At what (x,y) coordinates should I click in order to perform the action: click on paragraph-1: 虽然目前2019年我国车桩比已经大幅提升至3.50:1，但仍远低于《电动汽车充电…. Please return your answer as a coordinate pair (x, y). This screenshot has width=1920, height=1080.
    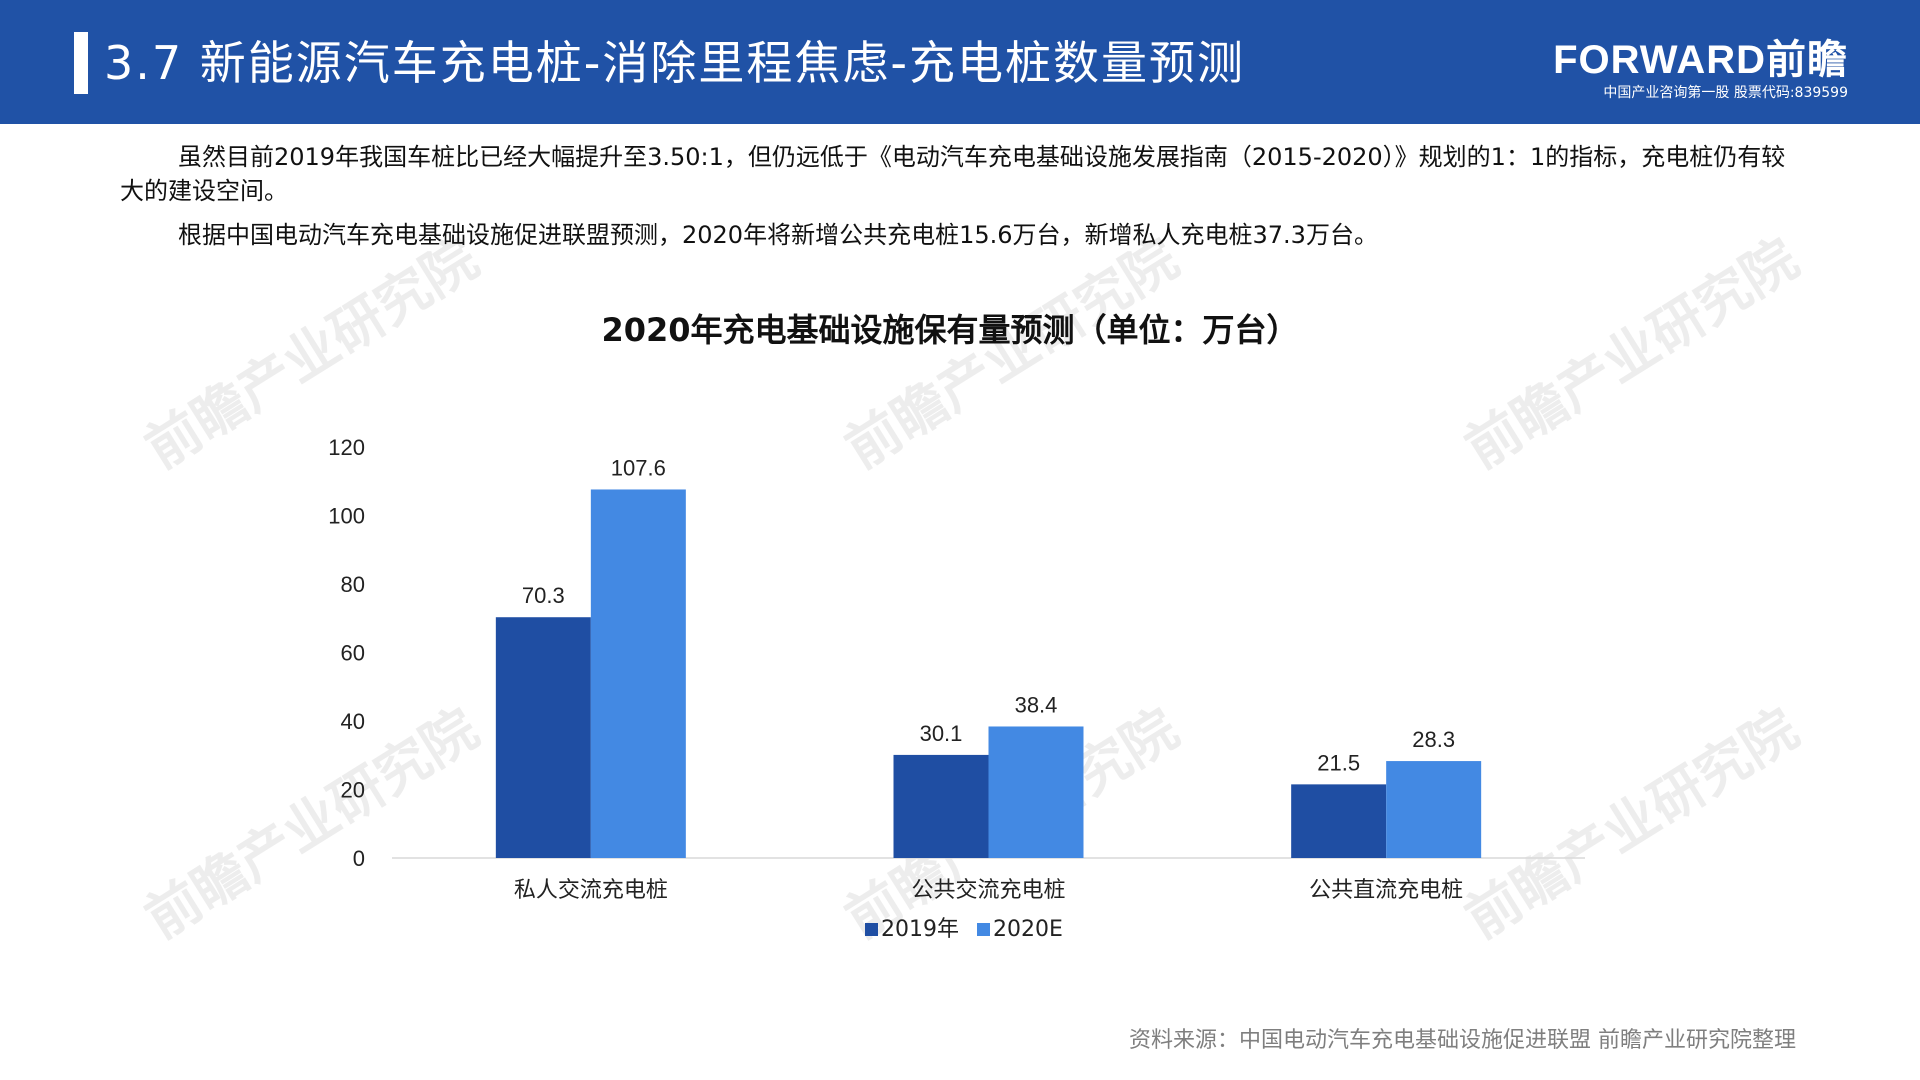
    Looking at the image, I should click on (953, 174).